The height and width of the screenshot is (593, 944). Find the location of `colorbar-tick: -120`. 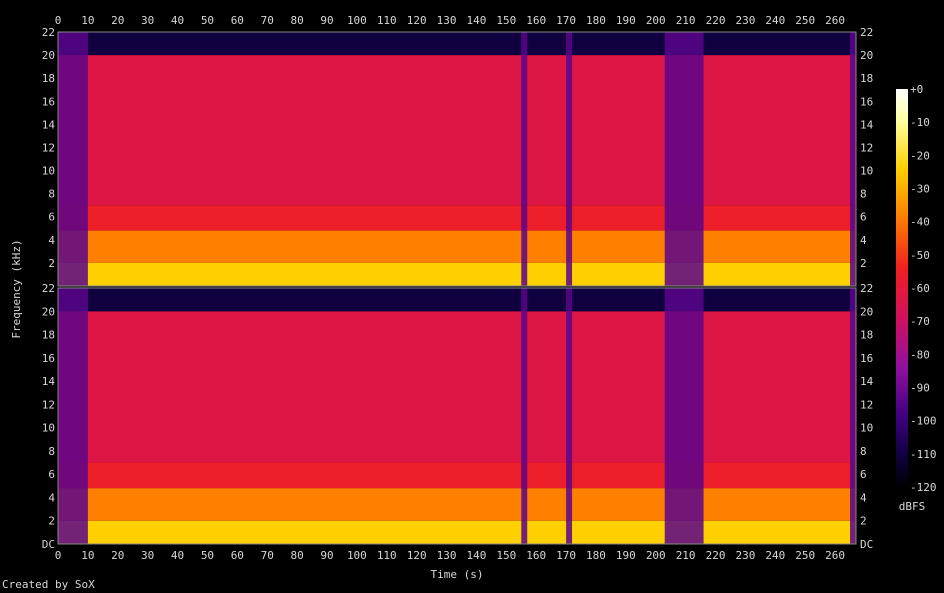

colorbar-tick: -120 is located at coordinates (923, 487).